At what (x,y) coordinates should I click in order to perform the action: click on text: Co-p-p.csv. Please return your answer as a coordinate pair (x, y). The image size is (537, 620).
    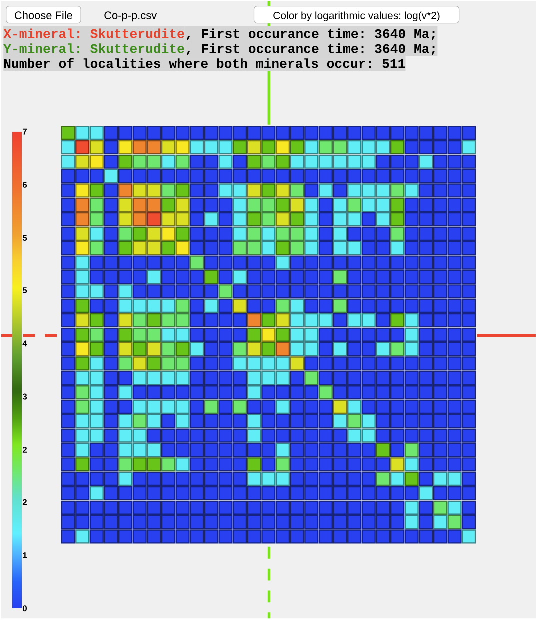
    Looking at the image, I should click on (130, 17).